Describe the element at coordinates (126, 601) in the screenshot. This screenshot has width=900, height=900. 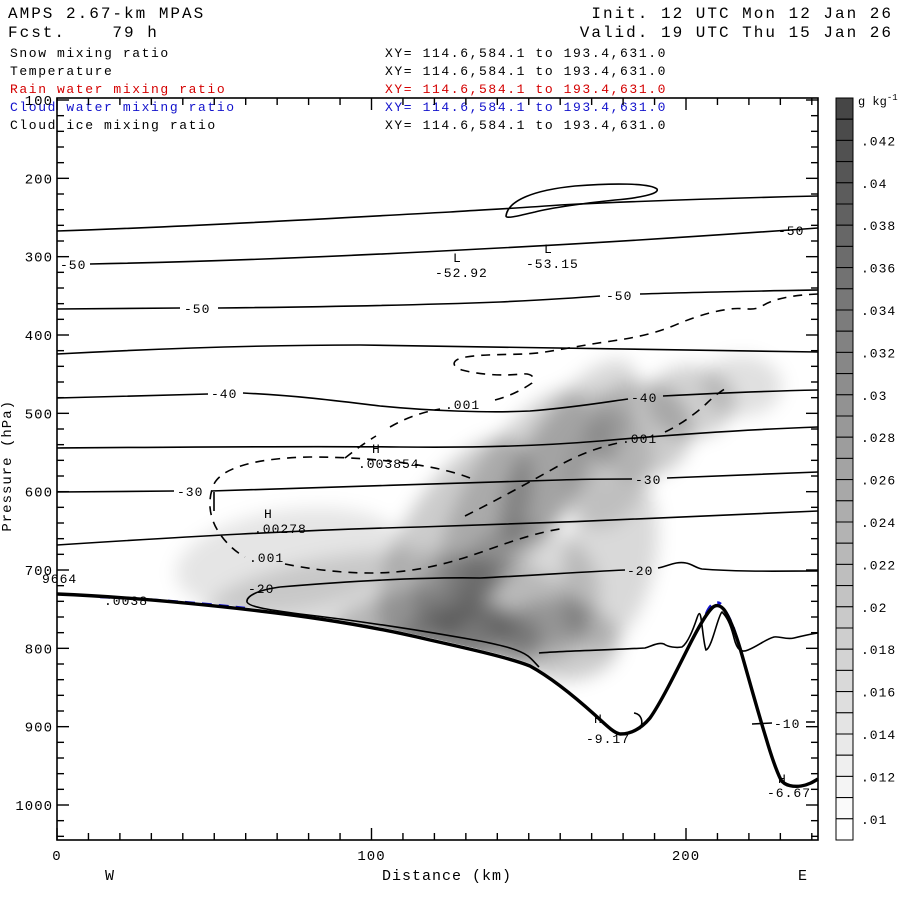
I see `contour-label: .0038` at that location.